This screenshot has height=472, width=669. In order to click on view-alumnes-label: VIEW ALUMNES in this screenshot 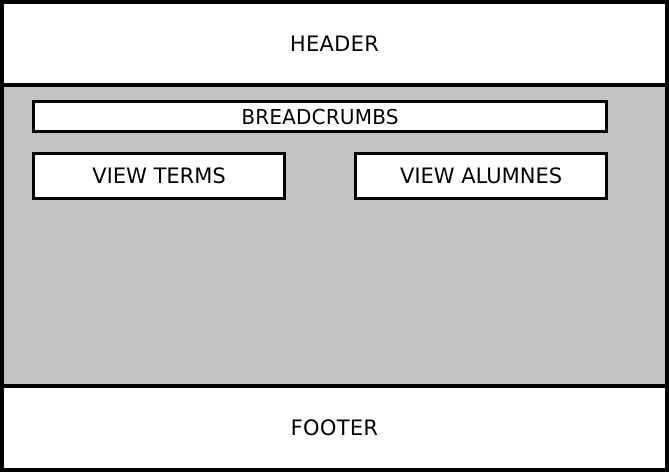, I will do `click(481, 176)`.